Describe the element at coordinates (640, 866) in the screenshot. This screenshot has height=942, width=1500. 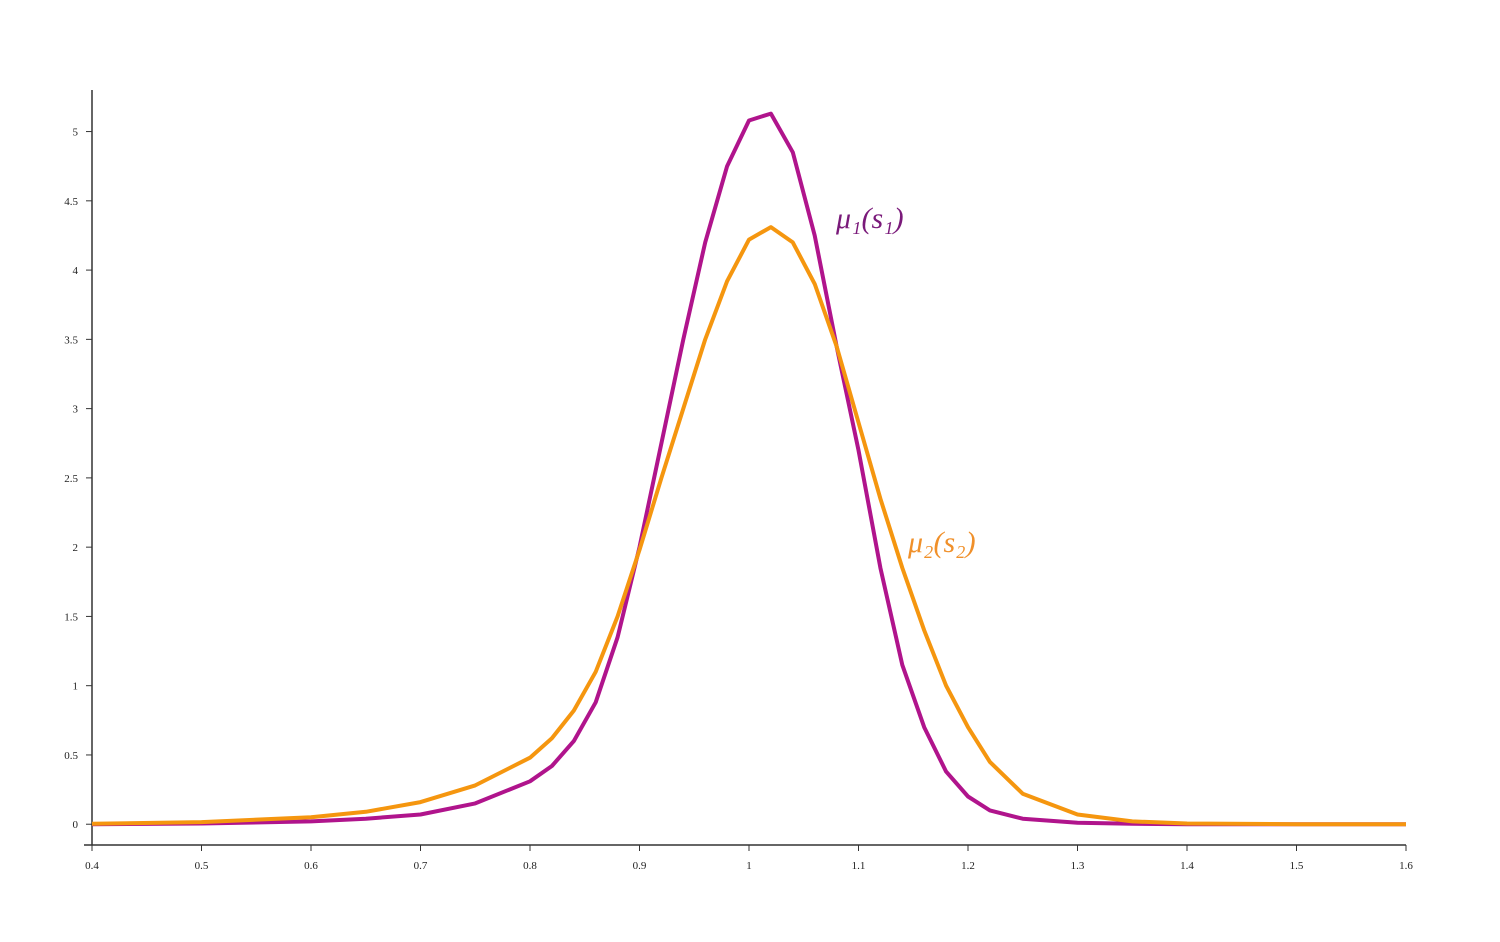
I see `x-tick-label: 0.9` at that location.